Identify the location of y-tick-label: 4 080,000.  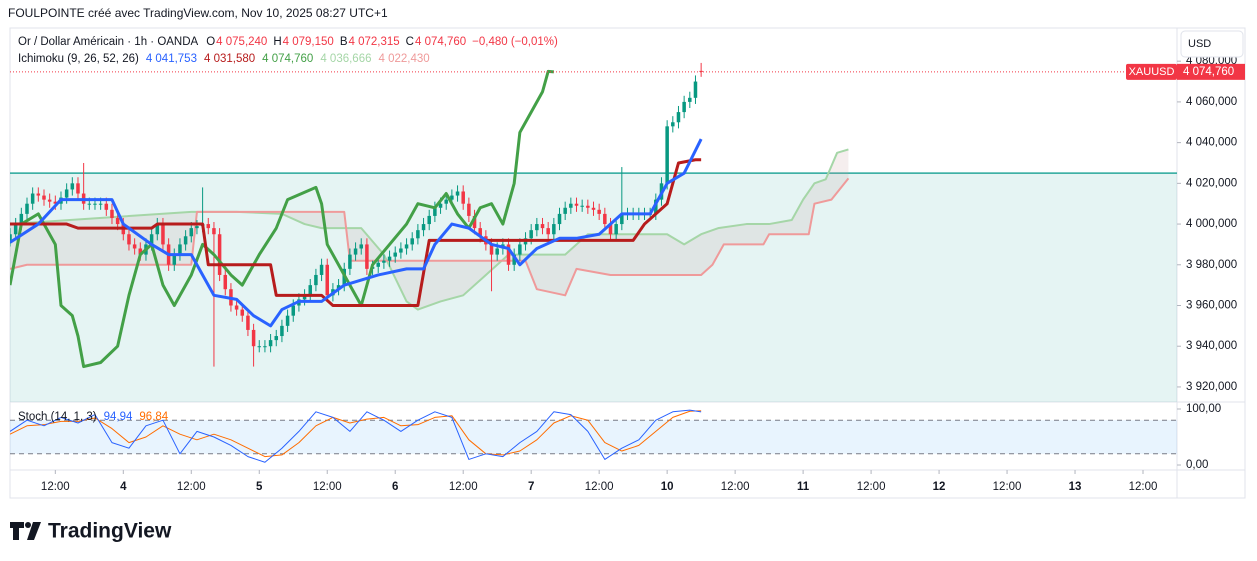
(1211, 61).